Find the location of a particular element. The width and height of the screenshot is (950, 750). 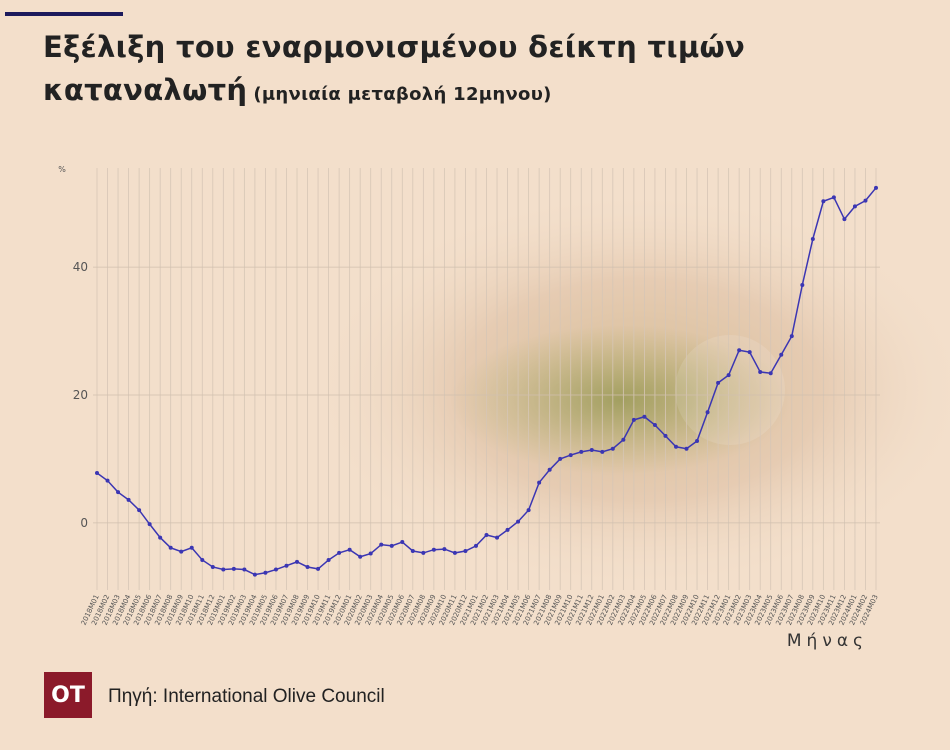

accent-bar is located at coordinates (64, 14).